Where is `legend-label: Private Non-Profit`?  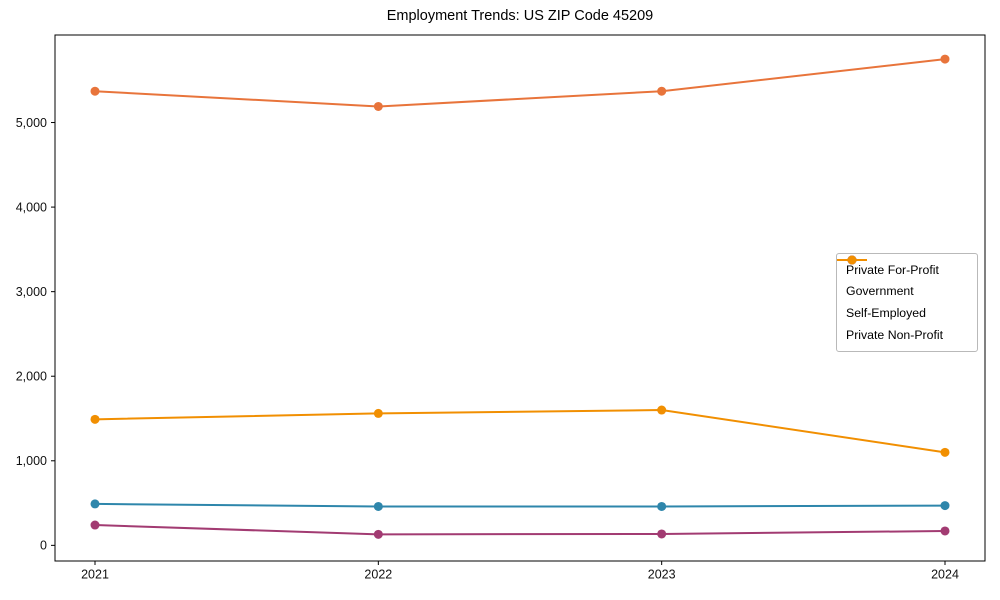 legend-label: Private Non-Profit is located at coordinates (895, 334).